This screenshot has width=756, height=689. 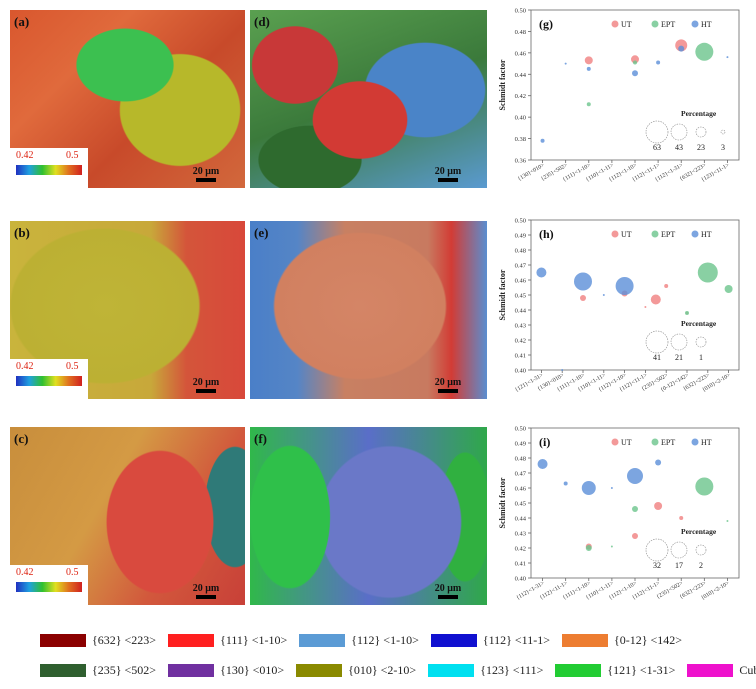 I want to click on legend-label: UT, so click(x=626, y=442).